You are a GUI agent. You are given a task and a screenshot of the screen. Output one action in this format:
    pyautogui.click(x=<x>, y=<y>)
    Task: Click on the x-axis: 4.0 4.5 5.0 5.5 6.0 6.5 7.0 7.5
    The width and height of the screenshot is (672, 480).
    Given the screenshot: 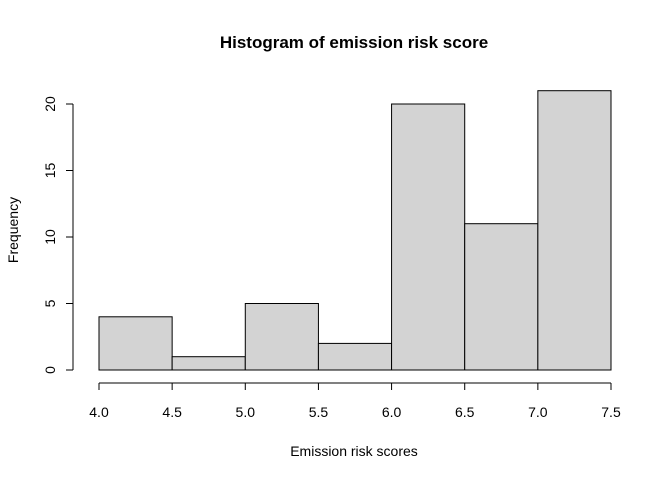 What is the action you would take?
    pyautogui.click(x=355, y=401)
    